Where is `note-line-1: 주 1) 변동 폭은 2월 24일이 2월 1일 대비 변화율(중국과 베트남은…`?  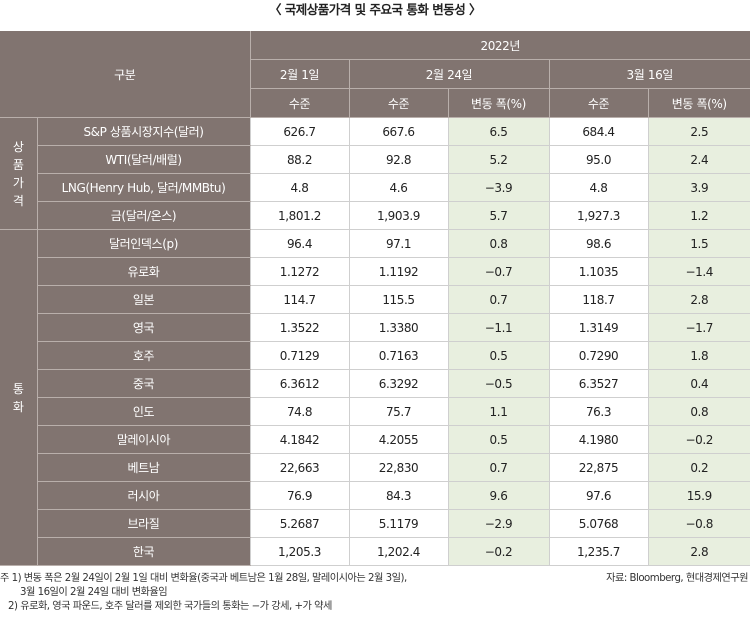
note-line-1: 주 1) 변동 폭은 2월 24일이 2월 1일 대비 변화율(중국과 베트남은… is located at coordinates (203, 578).